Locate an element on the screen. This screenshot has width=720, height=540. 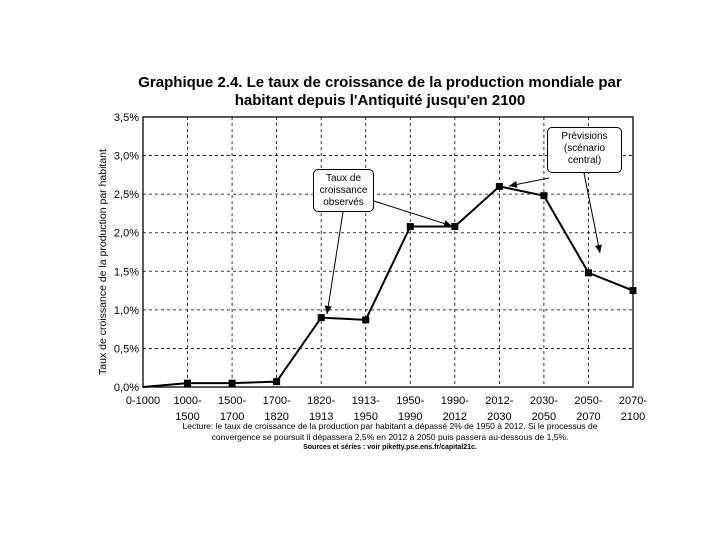
x-tick-label: 1913 is located at coordinates (321, 417).